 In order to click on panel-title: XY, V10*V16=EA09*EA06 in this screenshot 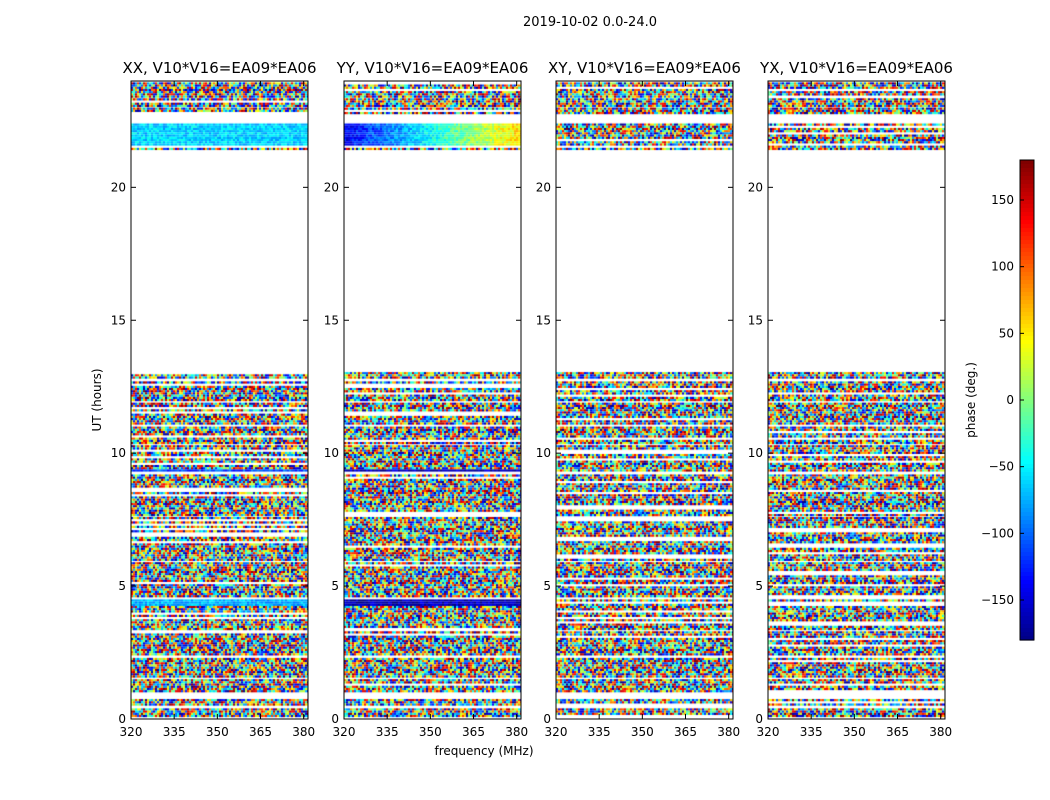, I will do `click(644, 68)`.